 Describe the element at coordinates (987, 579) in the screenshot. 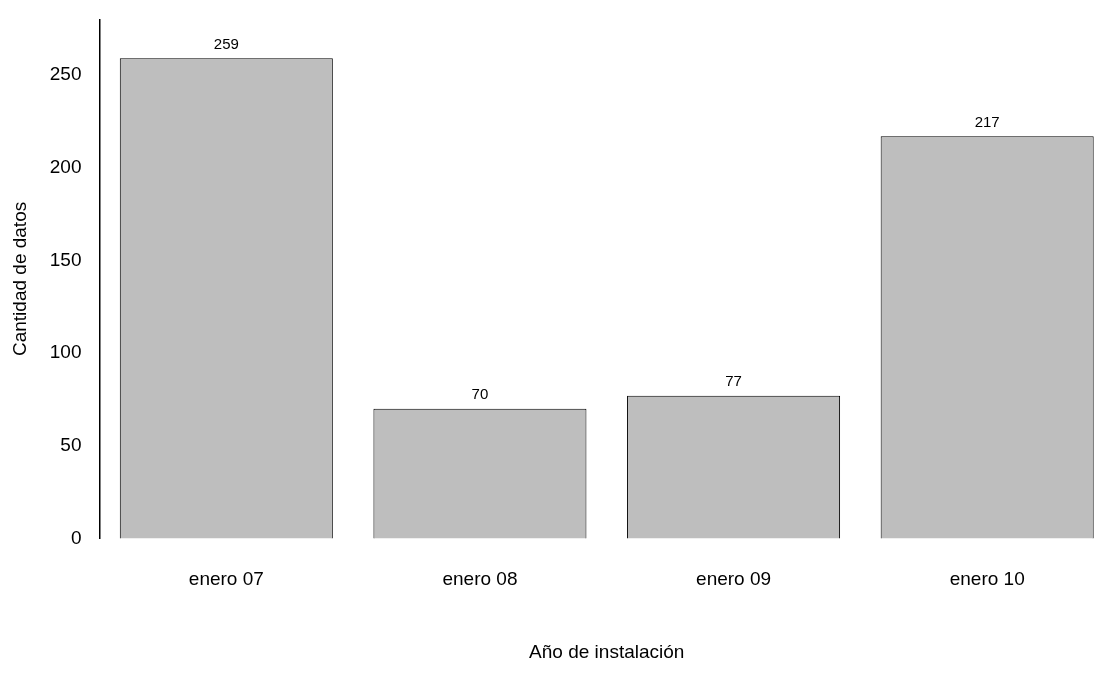

I see `x-tick-label: enero 10` at that location.